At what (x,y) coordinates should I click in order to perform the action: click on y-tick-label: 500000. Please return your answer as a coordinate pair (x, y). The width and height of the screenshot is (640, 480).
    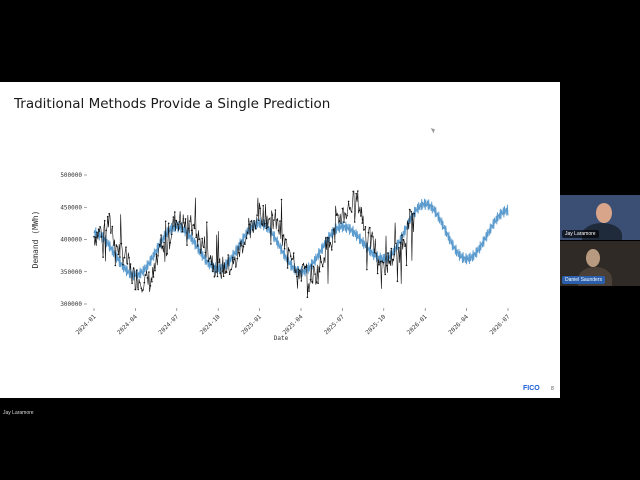
    Looking at the image, I should click on (71, 175).